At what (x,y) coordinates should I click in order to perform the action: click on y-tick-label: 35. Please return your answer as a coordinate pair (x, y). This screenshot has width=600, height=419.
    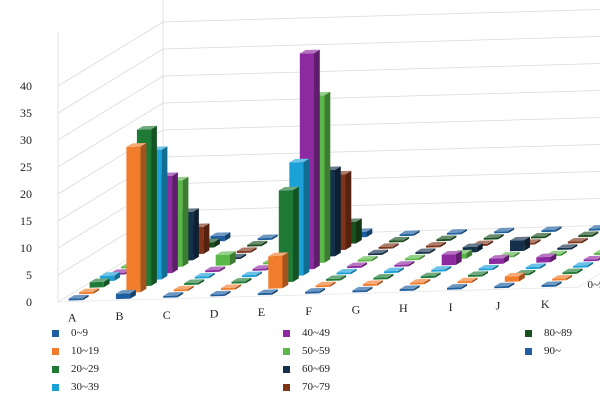
    Looking at the image, I should click on (26, 113).